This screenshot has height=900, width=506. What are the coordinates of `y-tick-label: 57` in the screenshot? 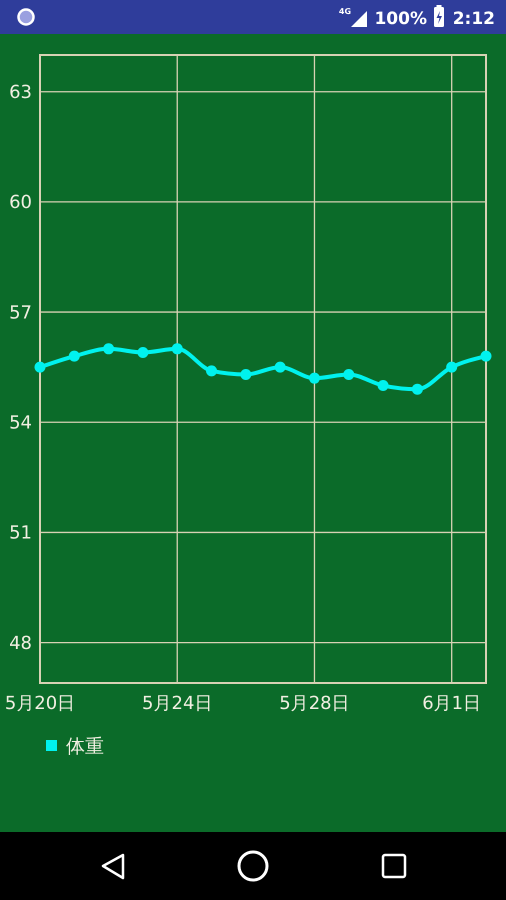 It's located at (20, 313).